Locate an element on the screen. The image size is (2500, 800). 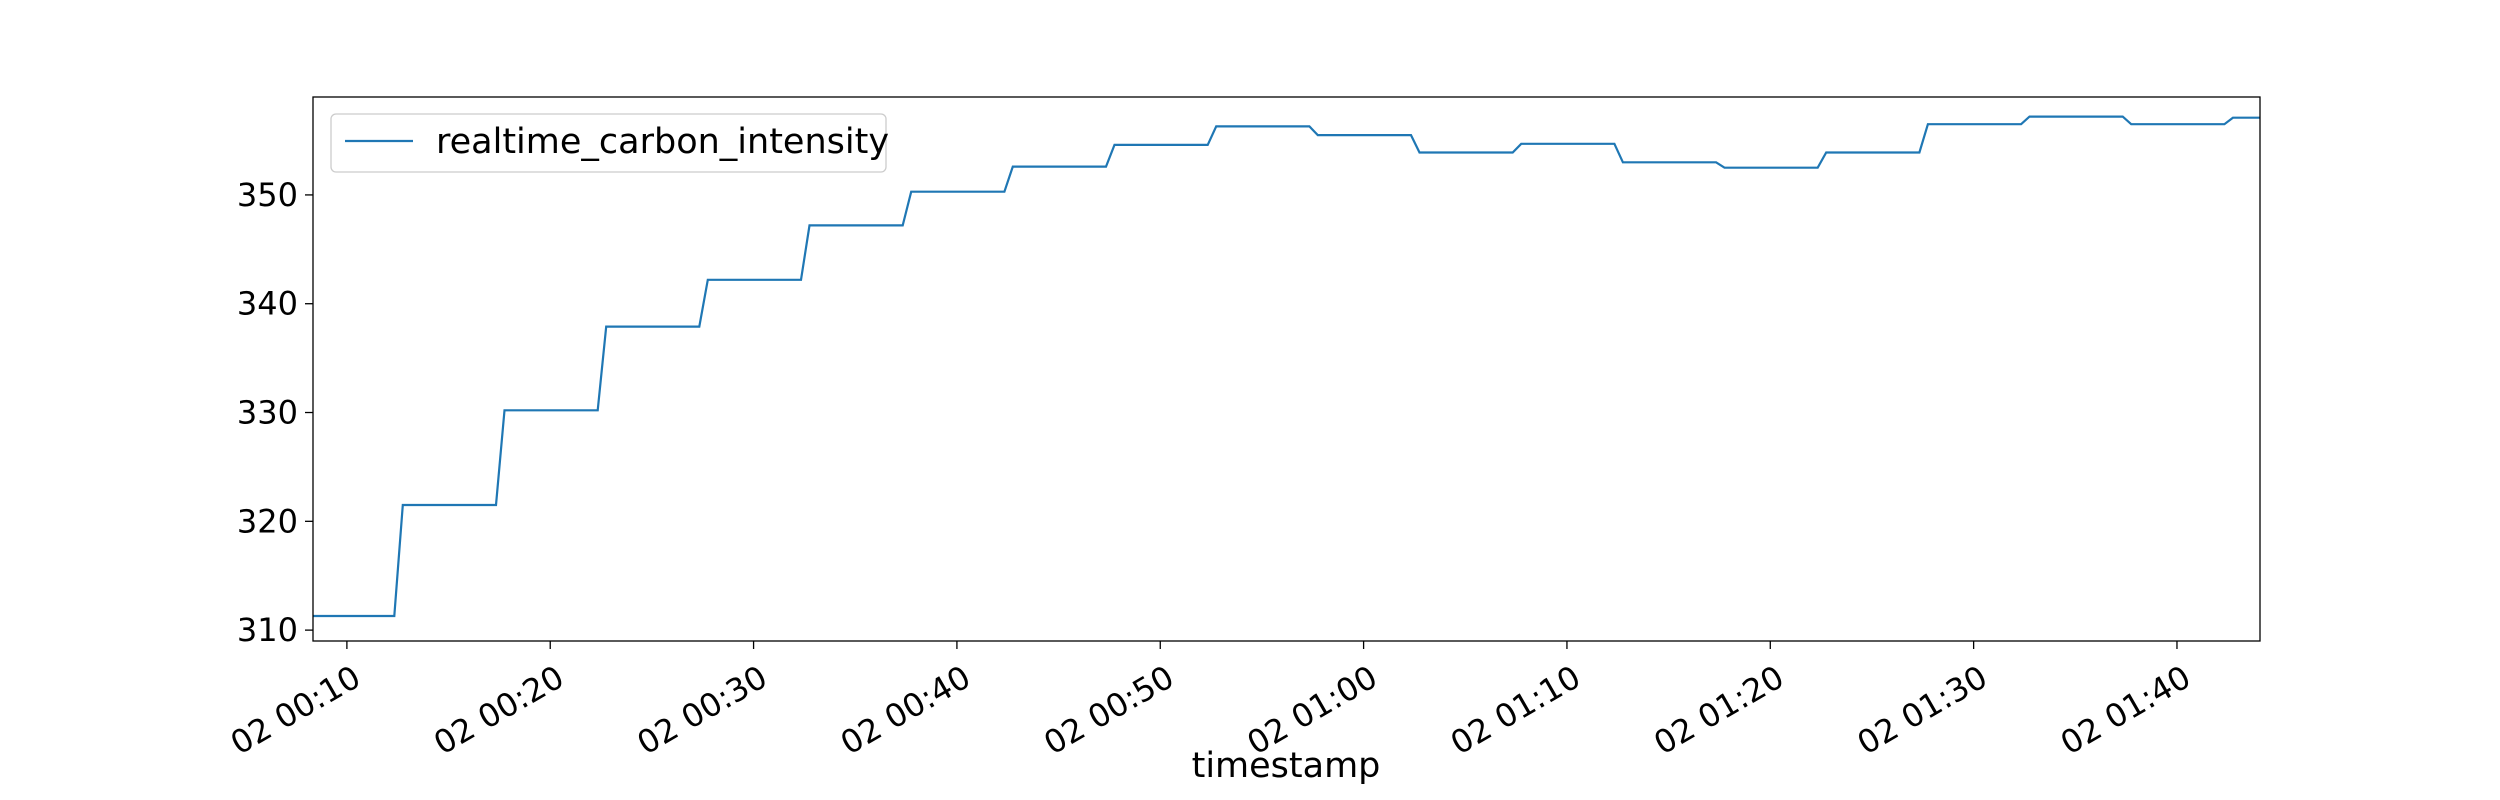
y-tick-label: 320 is located at coordinates (267, 521).